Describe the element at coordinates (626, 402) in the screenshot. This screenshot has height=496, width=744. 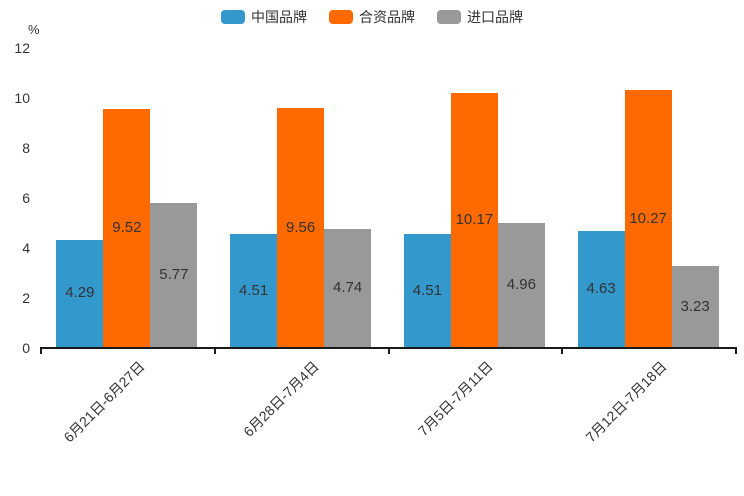
I see `x-axis-category-label: 7月12日-7月18日` at that location.